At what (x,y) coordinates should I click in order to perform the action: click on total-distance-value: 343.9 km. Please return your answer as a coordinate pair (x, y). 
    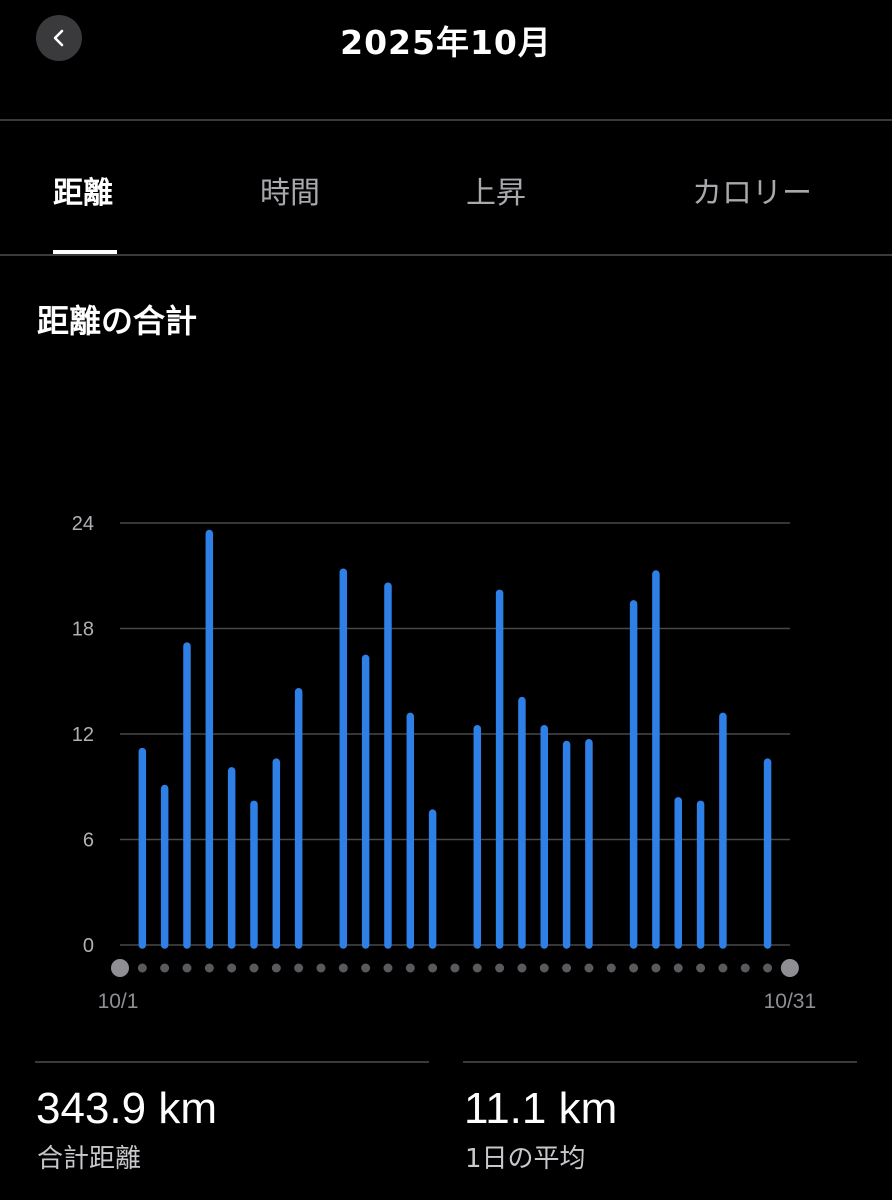
    Looking at the image, I should click on (126, 1108).